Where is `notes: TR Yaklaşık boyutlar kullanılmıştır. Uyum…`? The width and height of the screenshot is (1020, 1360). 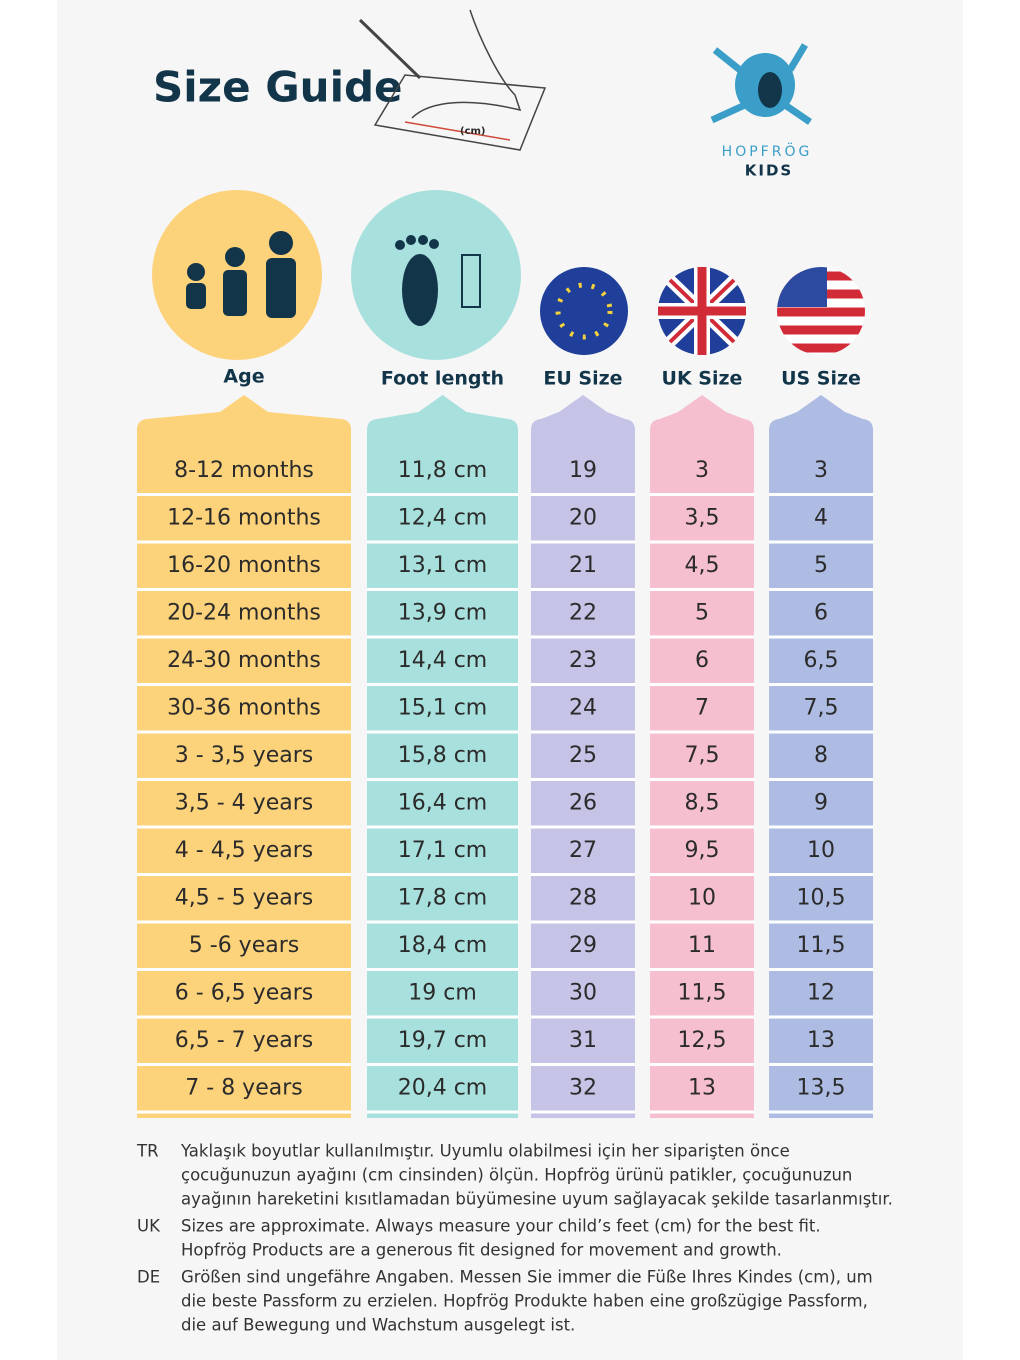
notes: TR Yaklaşık boyutlar kullanılmıştır. Uyum… is located at coordinates (514, 1238).